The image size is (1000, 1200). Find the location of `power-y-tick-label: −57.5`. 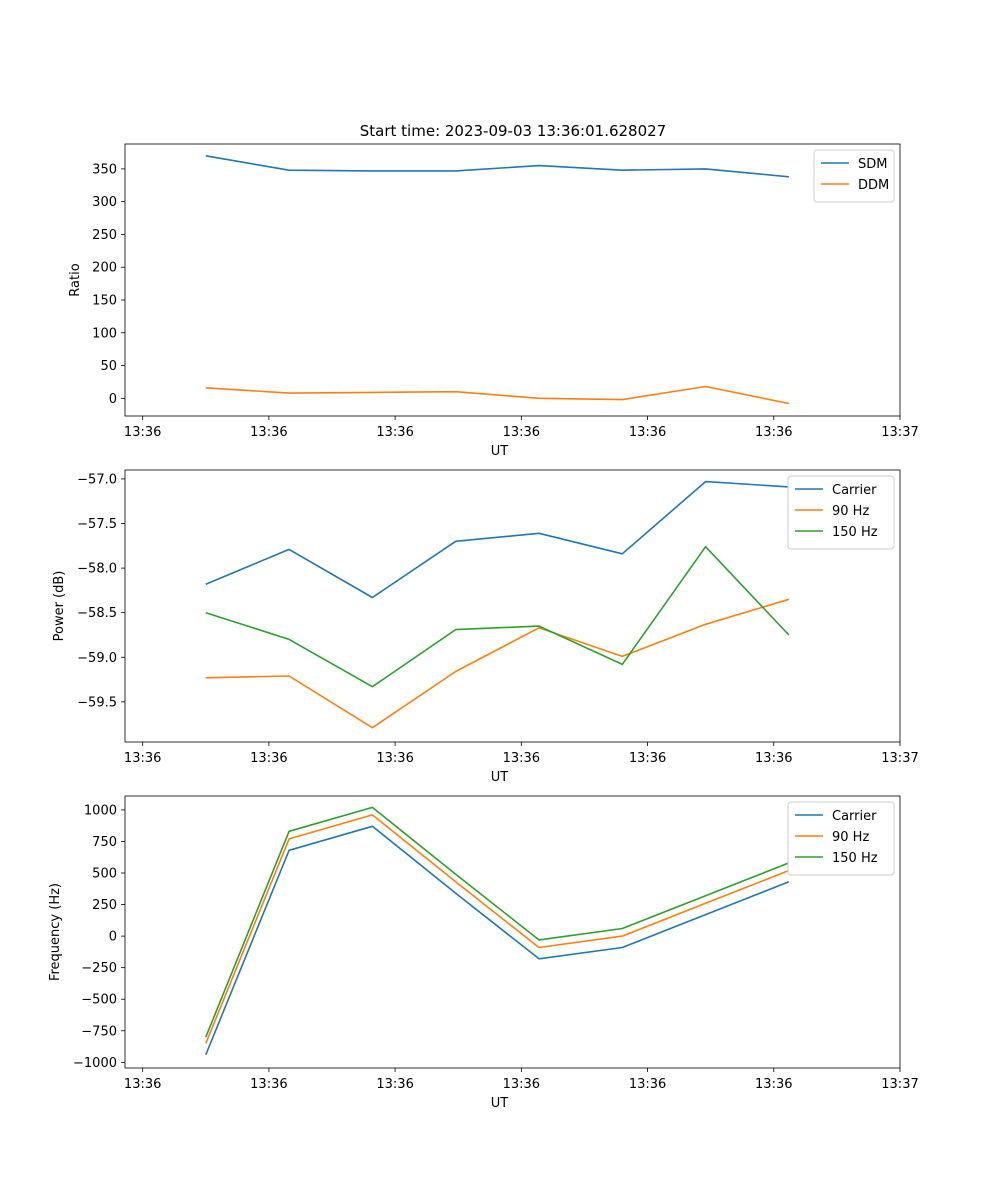

power-y-tick-label: −57.5 is located at coordinates (97, 524).